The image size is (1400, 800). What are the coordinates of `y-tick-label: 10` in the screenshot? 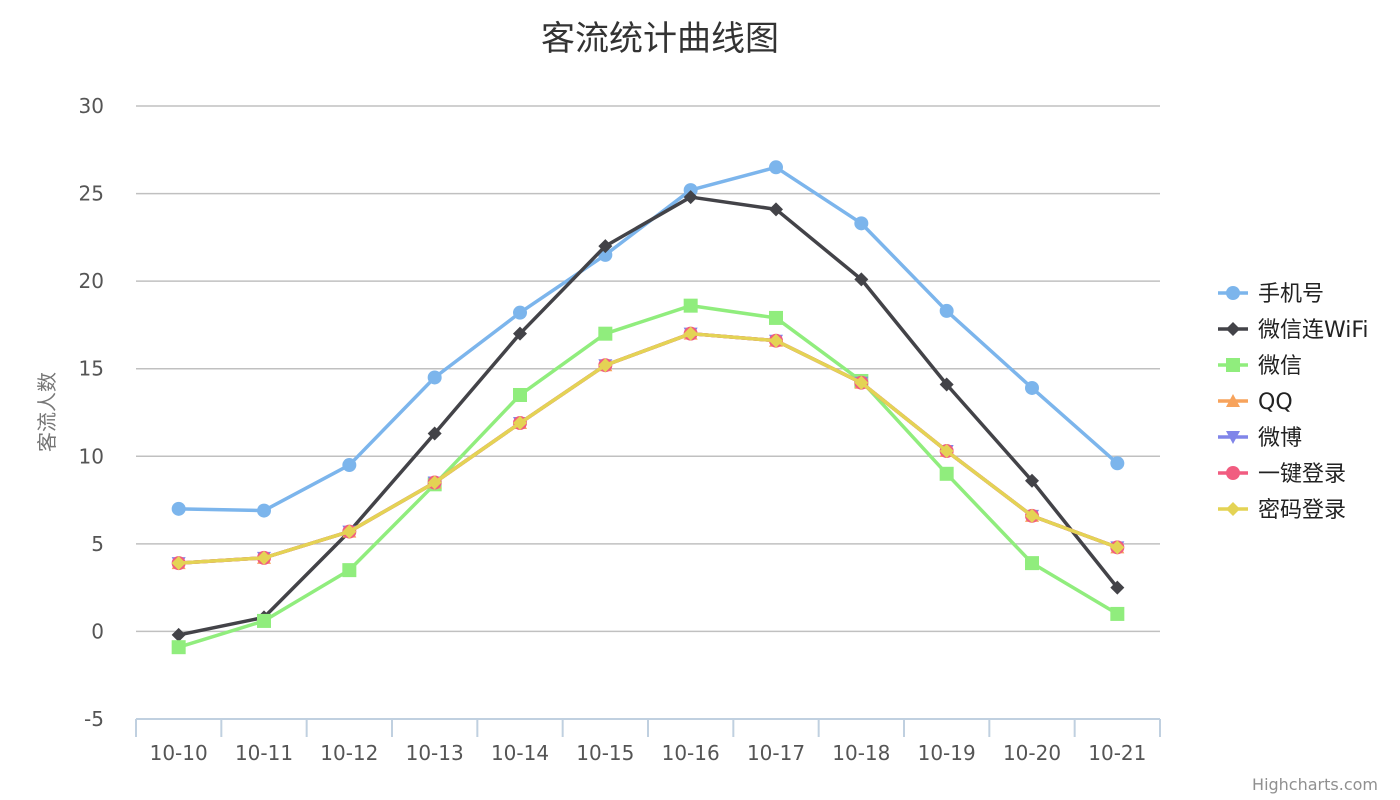 It's located at (91, 456).